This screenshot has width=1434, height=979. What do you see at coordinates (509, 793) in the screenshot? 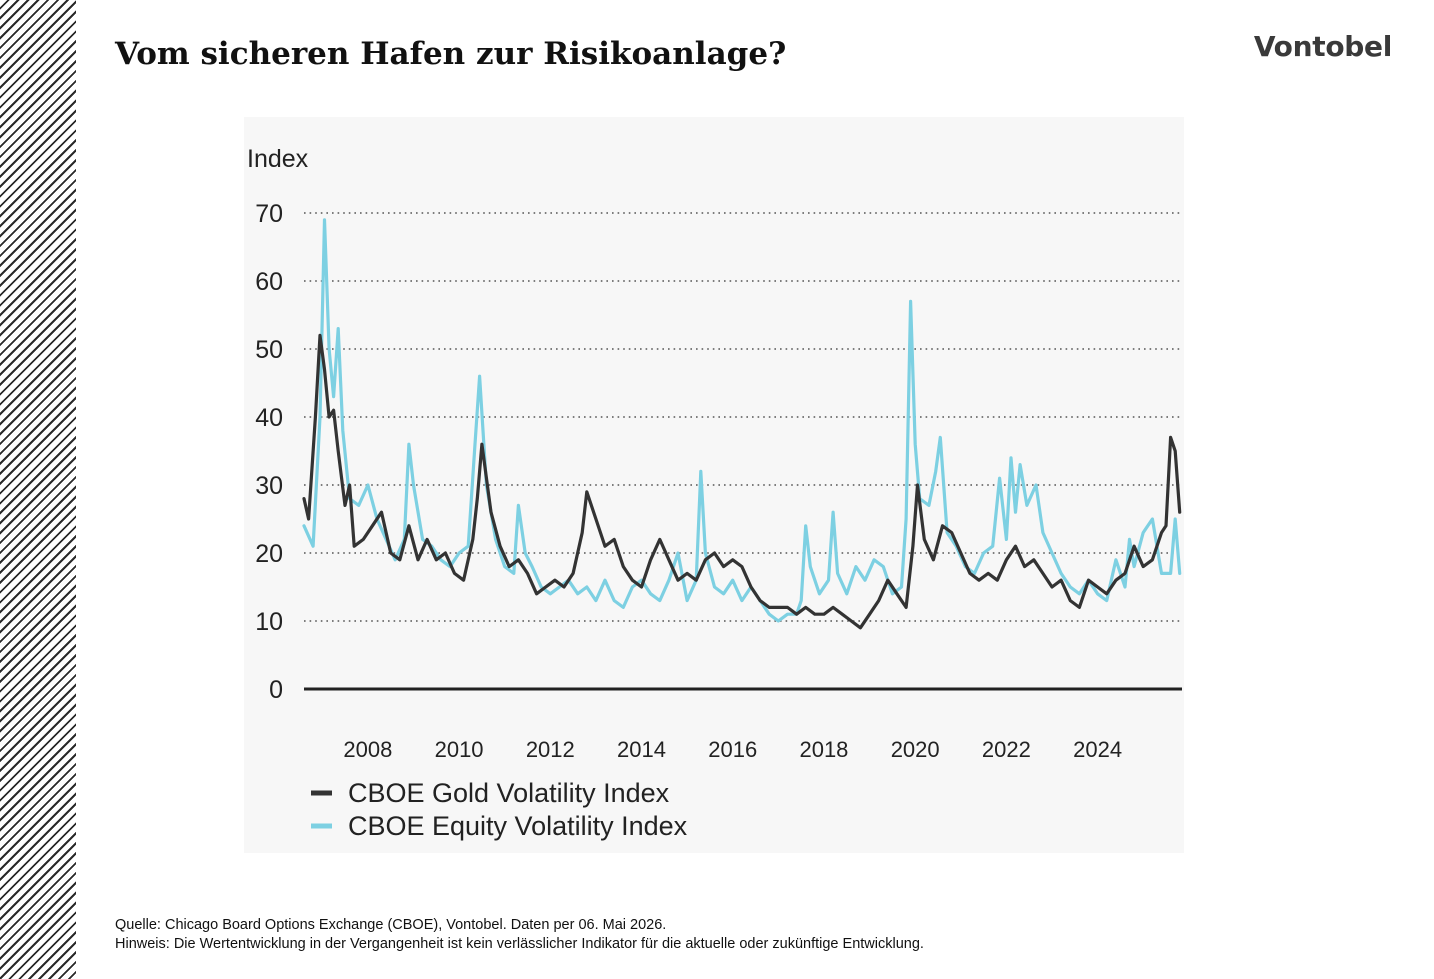
I see `legend-label: CBOE Gold Volatility Index` at bounding box center [509, 793].